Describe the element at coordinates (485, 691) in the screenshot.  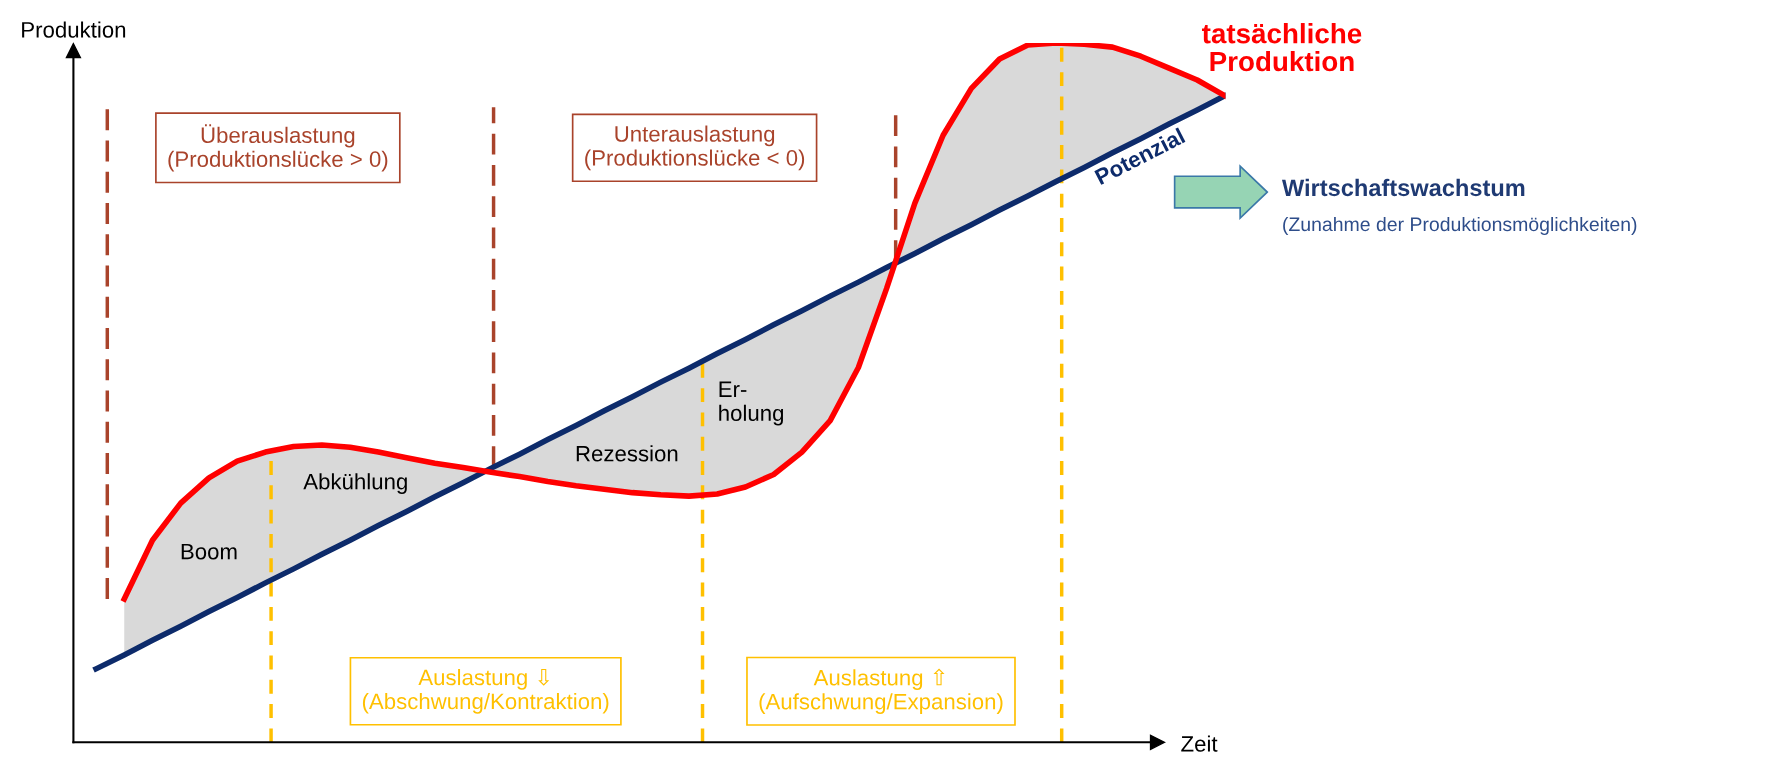
I see `annotation: Auslastung ⇩ (Abschwung/Kontraktion)` at that location.